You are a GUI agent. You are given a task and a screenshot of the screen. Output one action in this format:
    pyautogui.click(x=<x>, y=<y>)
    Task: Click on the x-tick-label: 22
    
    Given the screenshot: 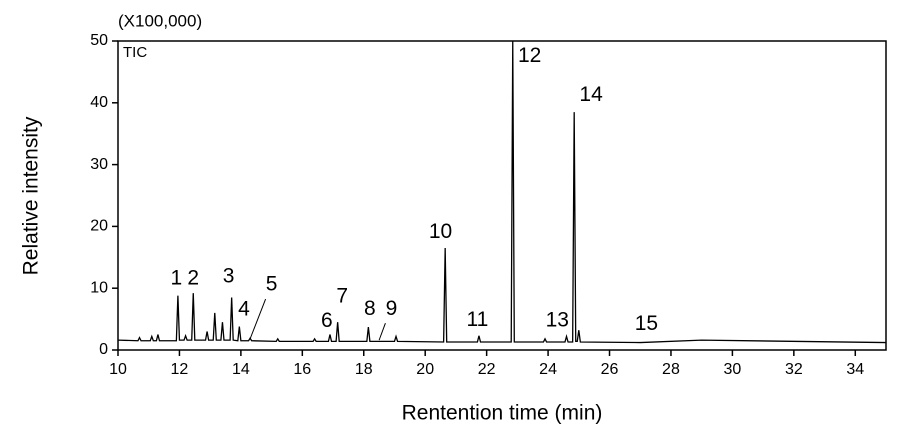 What is the action you would take?
    pyautogui.click(x=487, y=369)
    